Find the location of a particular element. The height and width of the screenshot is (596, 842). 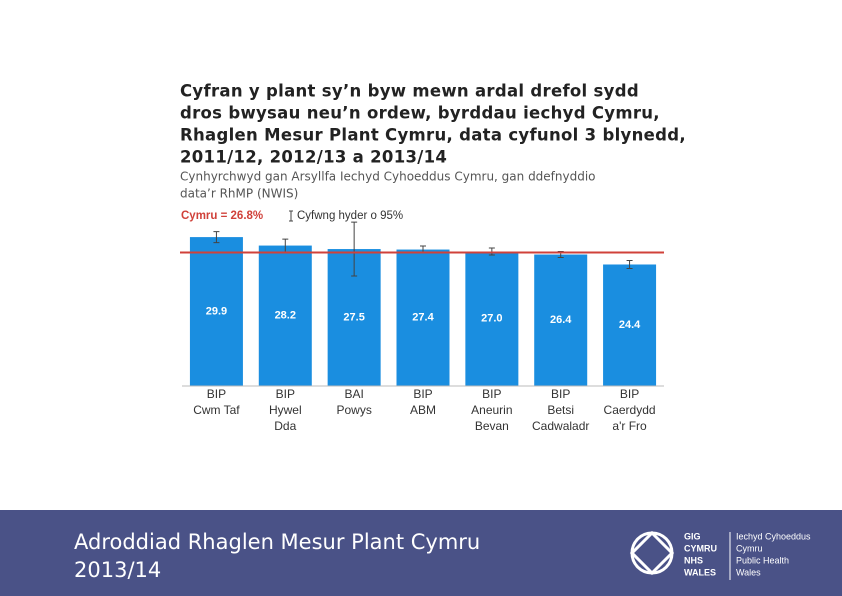

x-tick-label: Aneurin is located at coordinates (491, 410).